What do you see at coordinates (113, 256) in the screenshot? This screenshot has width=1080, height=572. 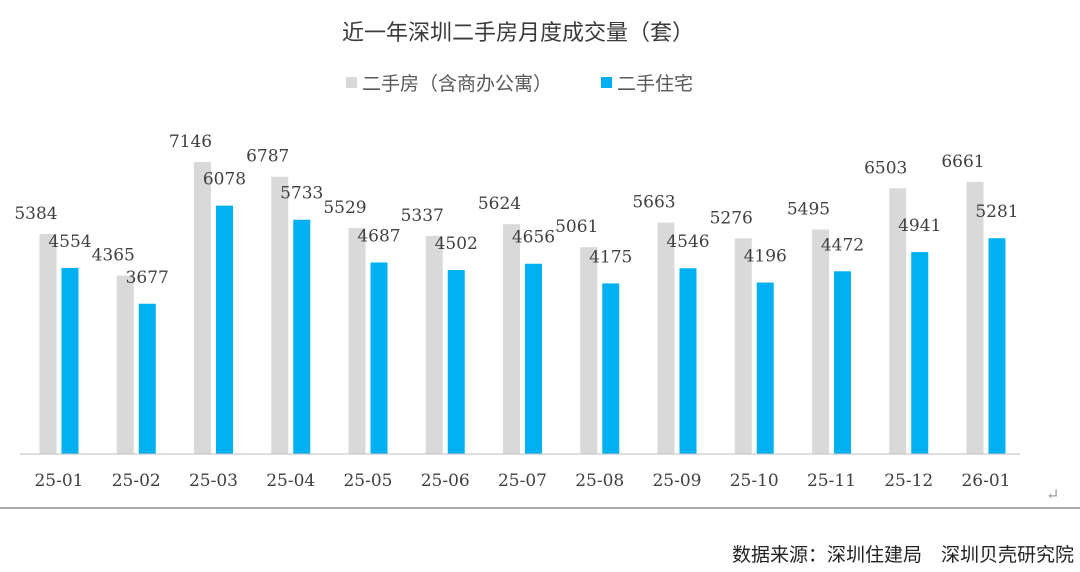 I see `value-label-secondhand-all-25-02: 4365` at bounding box center [113, 256].